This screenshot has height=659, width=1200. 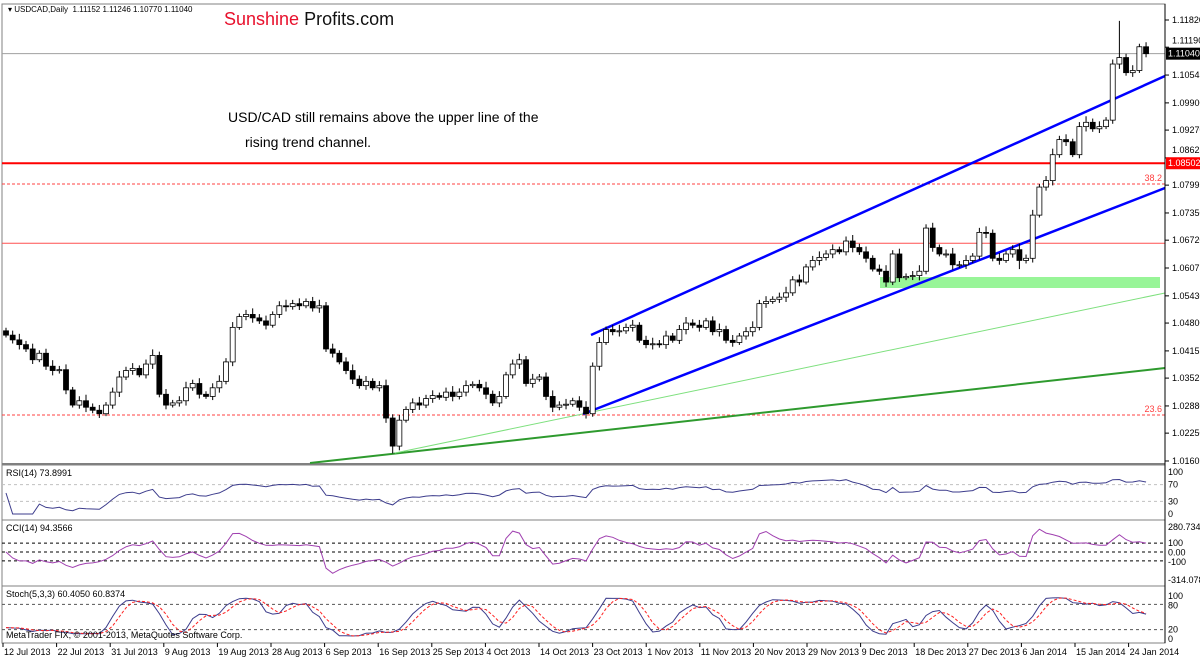 I want to click on price-tick-label: 1.02250, so click(x=1186, y=433).